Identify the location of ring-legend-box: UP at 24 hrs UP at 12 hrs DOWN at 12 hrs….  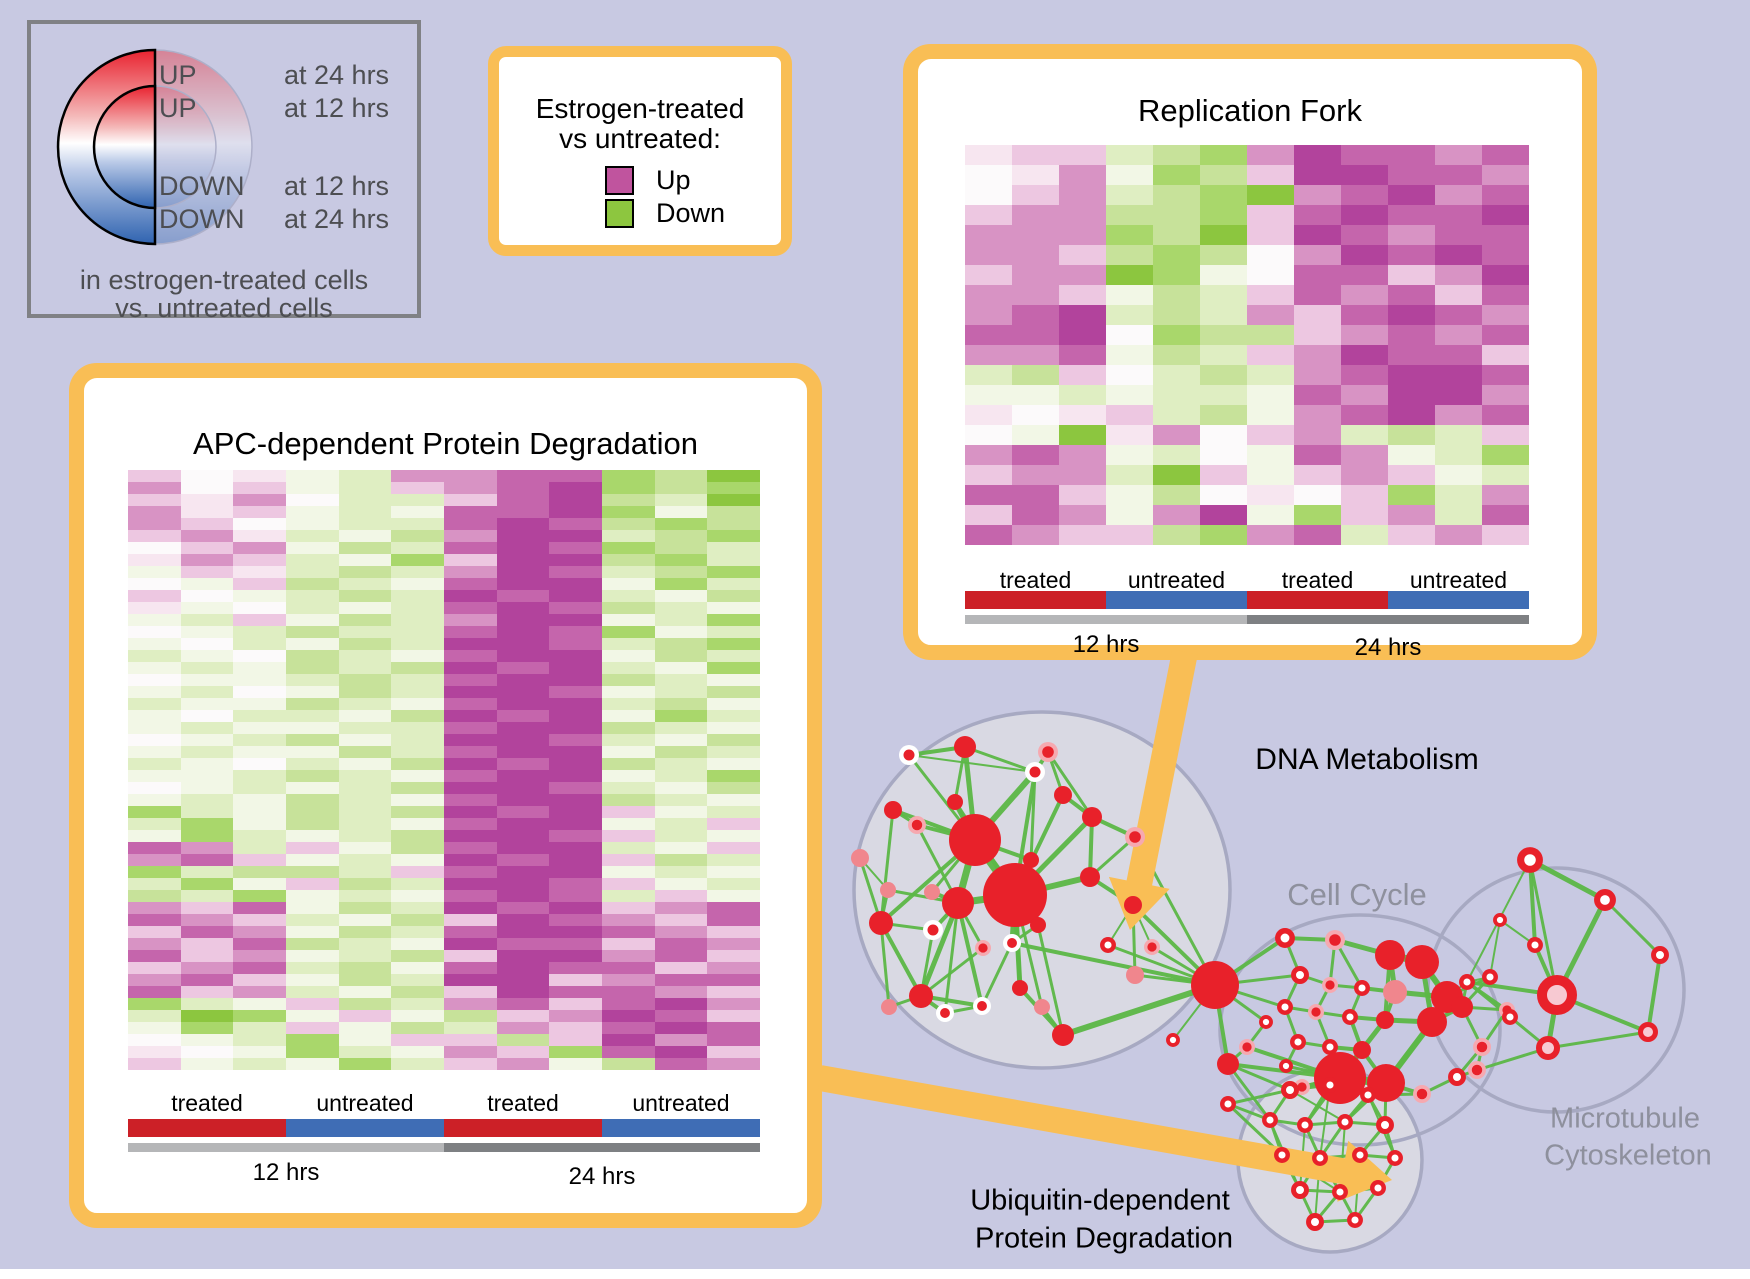
(224, 171).